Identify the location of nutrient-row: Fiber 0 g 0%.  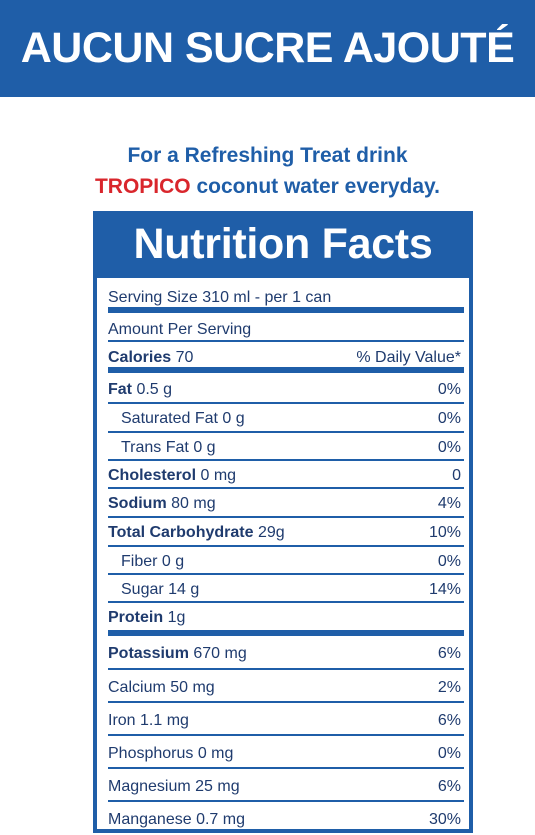
(284, 558).